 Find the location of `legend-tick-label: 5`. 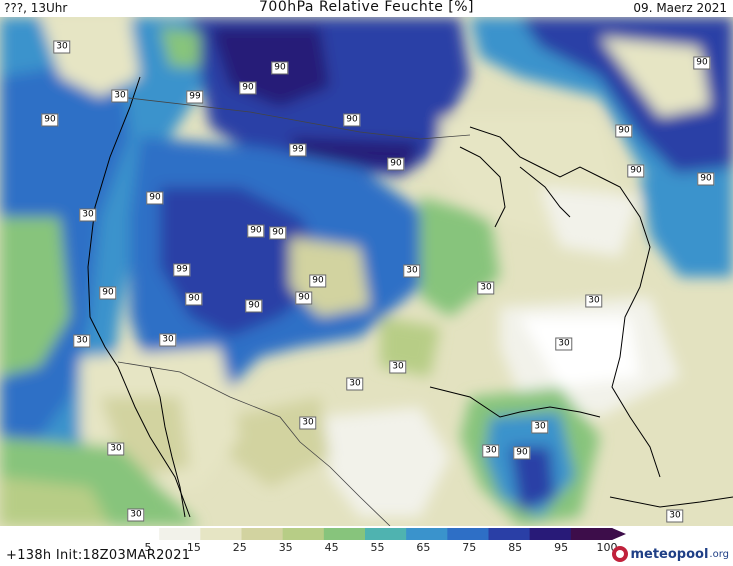

legend-tick-label: 5 is located at coordinates (148, 547).